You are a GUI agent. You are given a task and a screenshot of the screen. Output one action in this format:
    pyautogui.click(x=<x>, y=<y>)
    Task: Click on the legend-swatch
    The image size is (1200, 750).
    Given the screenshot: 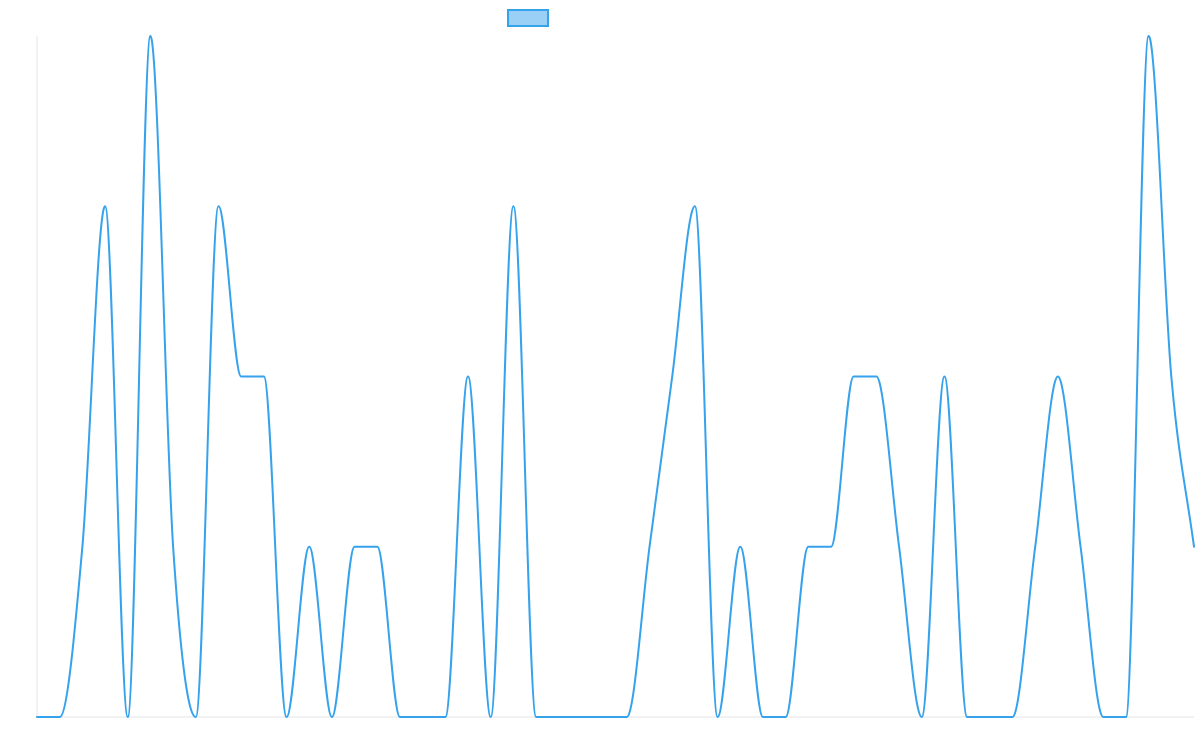 What is the action you would take?
    pyautogui.click(x=528, y=18)
    